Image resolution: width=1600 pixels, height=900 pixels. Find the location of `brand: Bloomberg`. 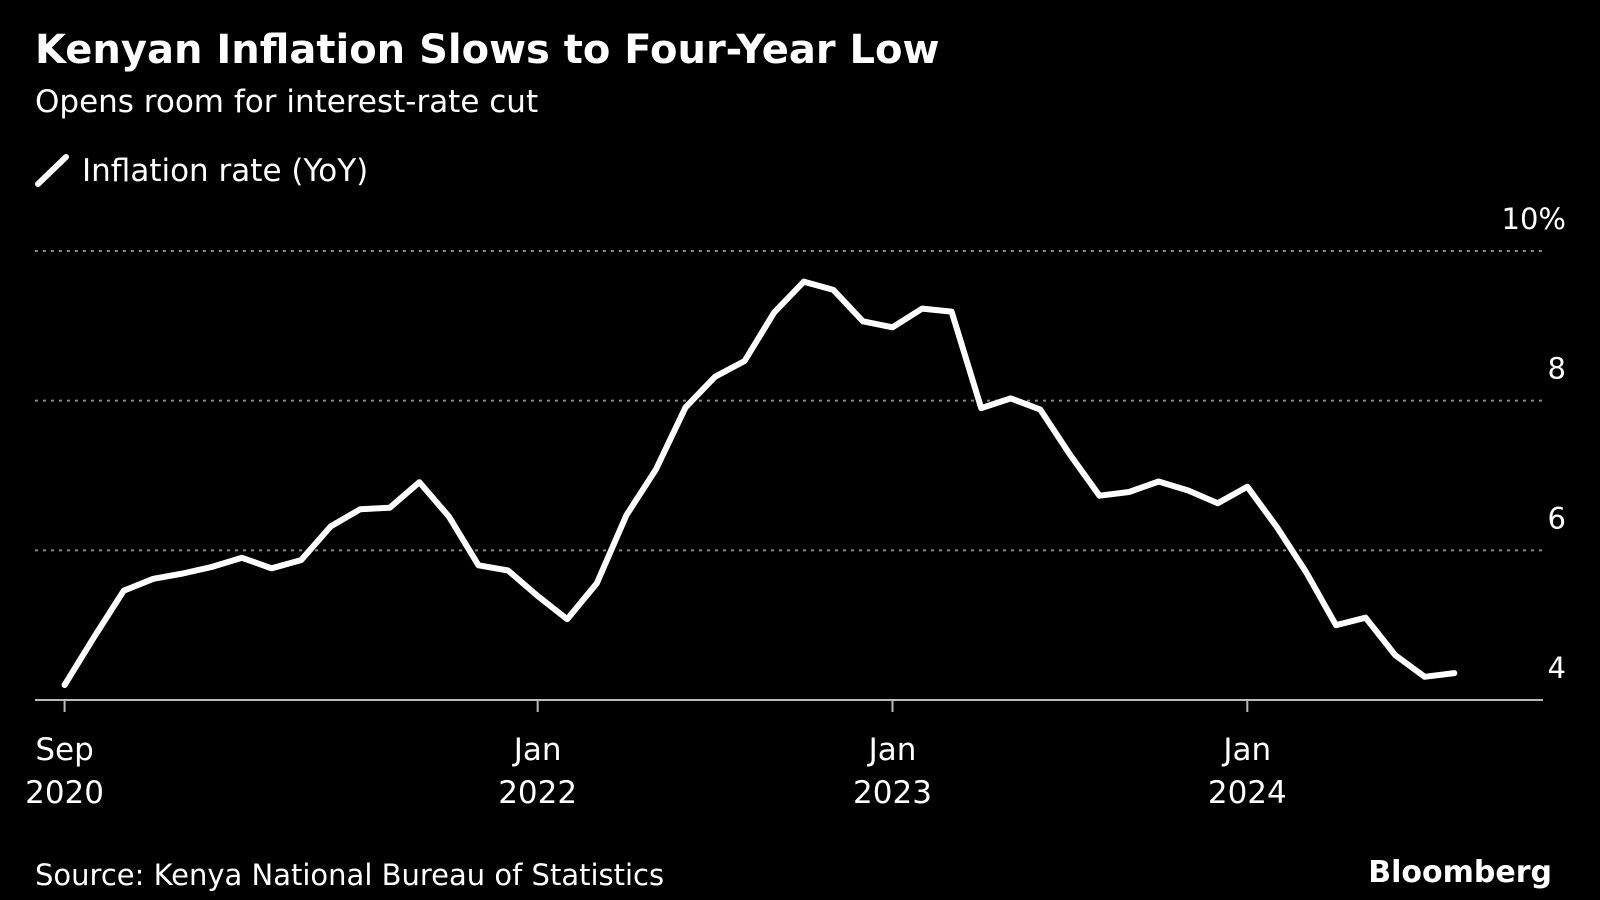

brand: Bloomberg is located at coordinates (1460, 872).